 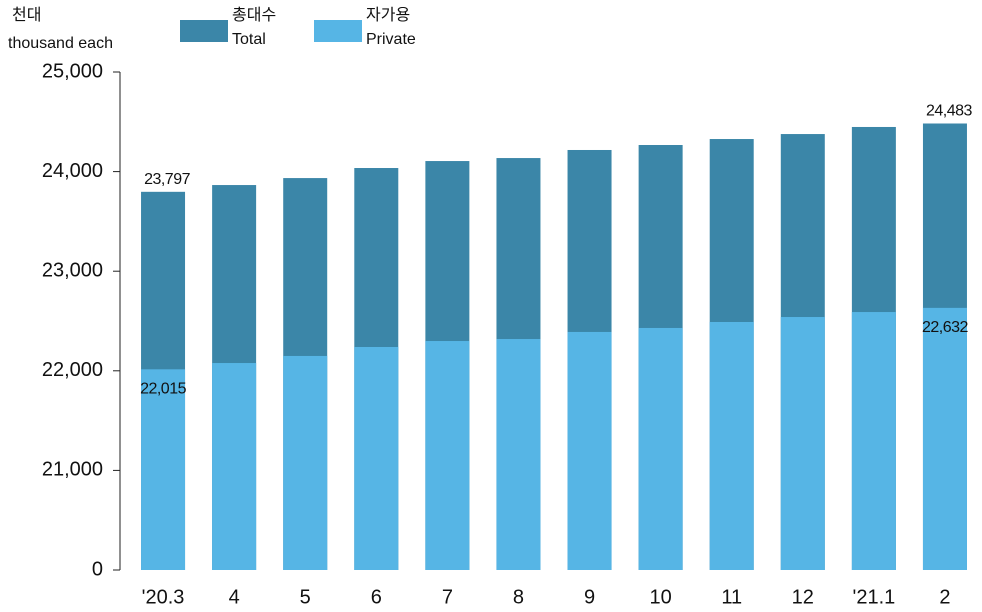 I want to click on legend-label: Total, so click(x=249, y=39).